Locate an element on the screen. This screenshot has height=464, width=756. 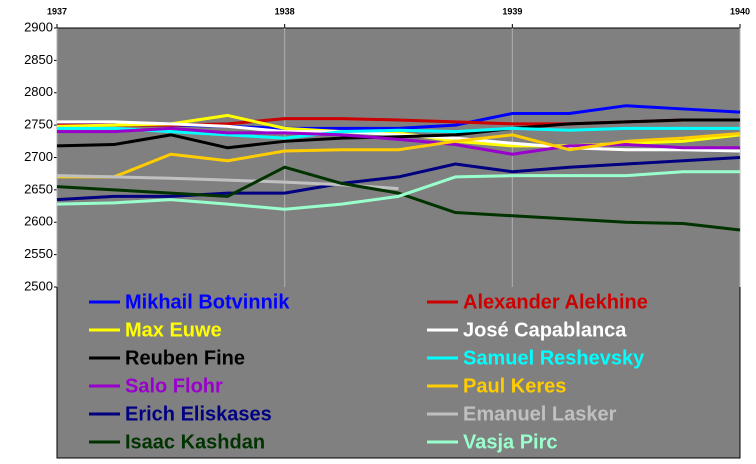
legend-label: Isaac Kashdan is located at coordinates (195, 442).